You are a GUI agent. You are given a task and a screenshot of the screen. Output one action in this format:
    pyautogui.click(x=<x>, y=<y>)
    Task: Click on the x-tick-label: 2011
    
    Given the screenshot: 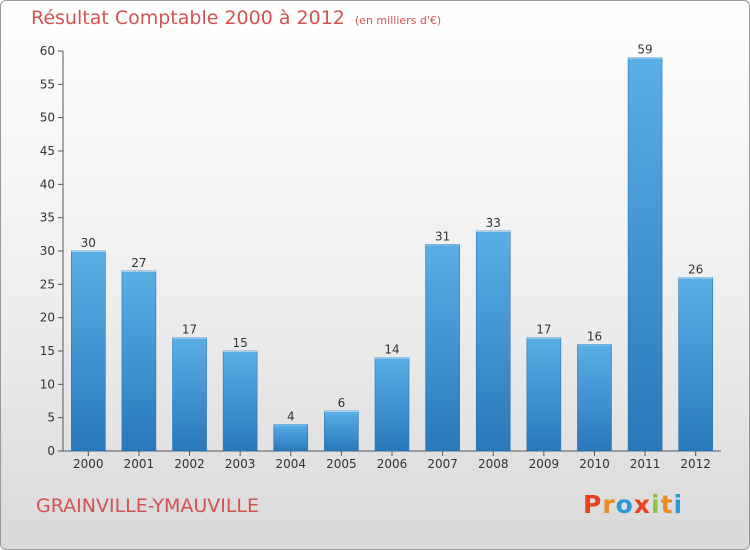 What is the action you would take?
    pyautogui.click(x=645, y=464)
    